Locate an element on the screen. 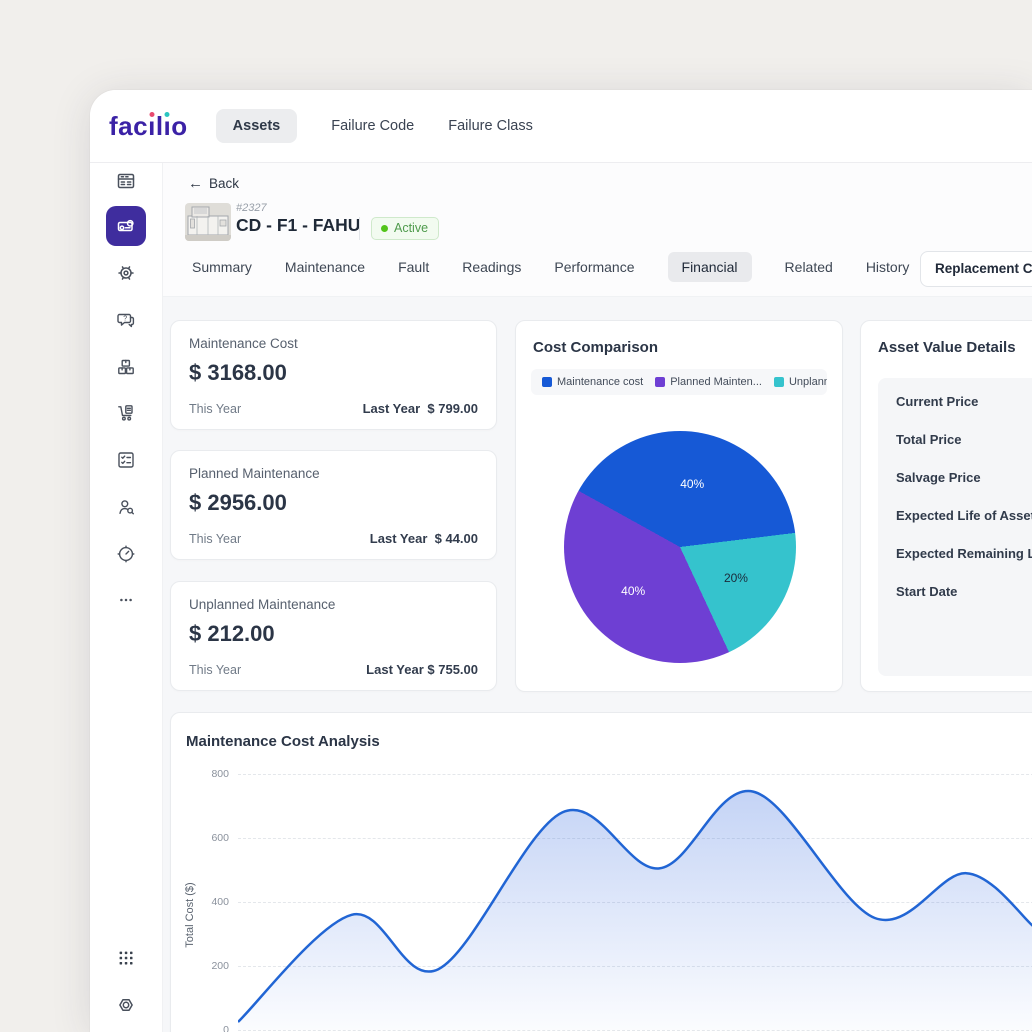  tab-financial: Financial is located at coordinates (709, 267).